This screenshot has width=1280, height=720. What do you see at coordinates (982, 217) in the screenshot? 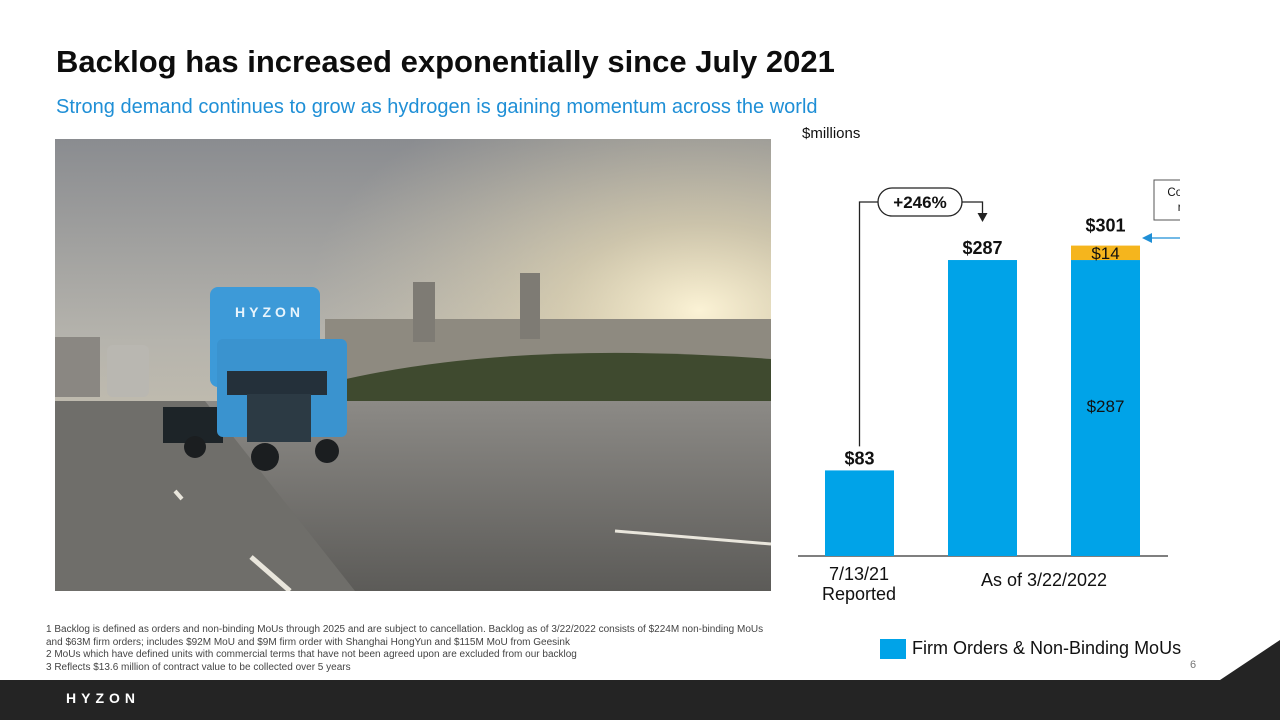
I see `growth-arrow-head` at bounding box center [982, 217].